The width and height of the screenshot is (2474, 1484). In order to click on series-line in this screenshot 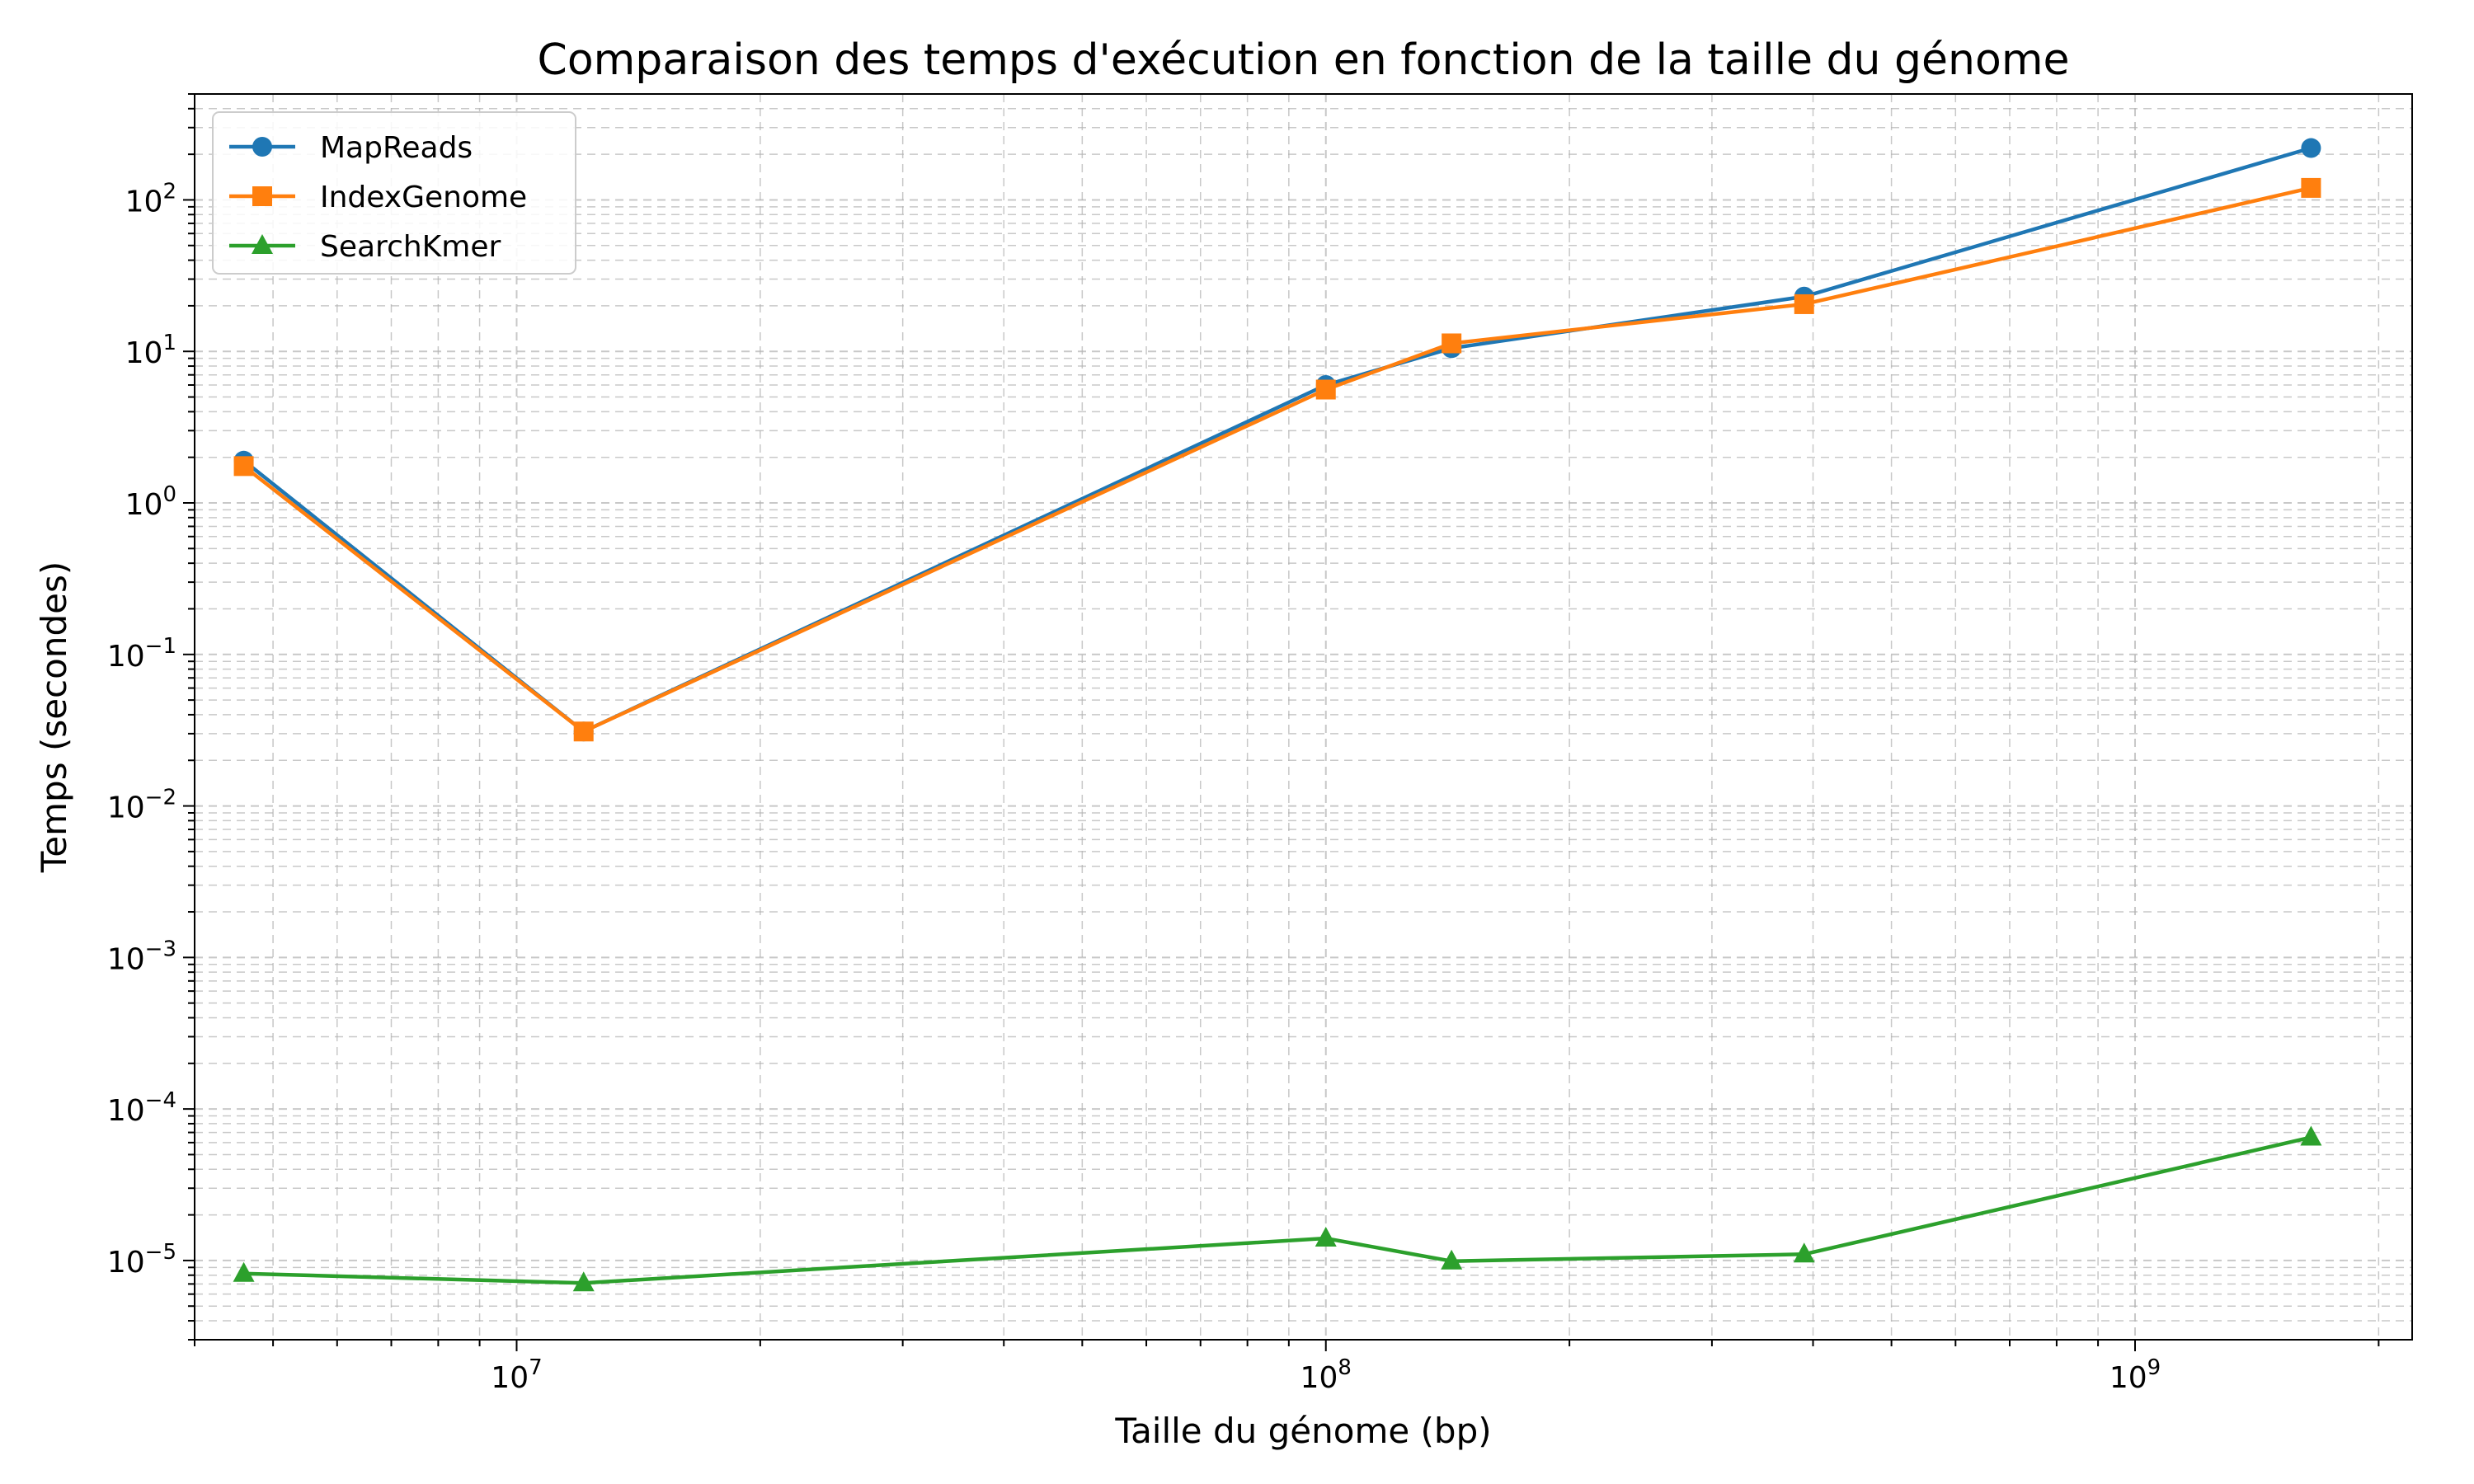, I will do `click(1277, 1210)`.